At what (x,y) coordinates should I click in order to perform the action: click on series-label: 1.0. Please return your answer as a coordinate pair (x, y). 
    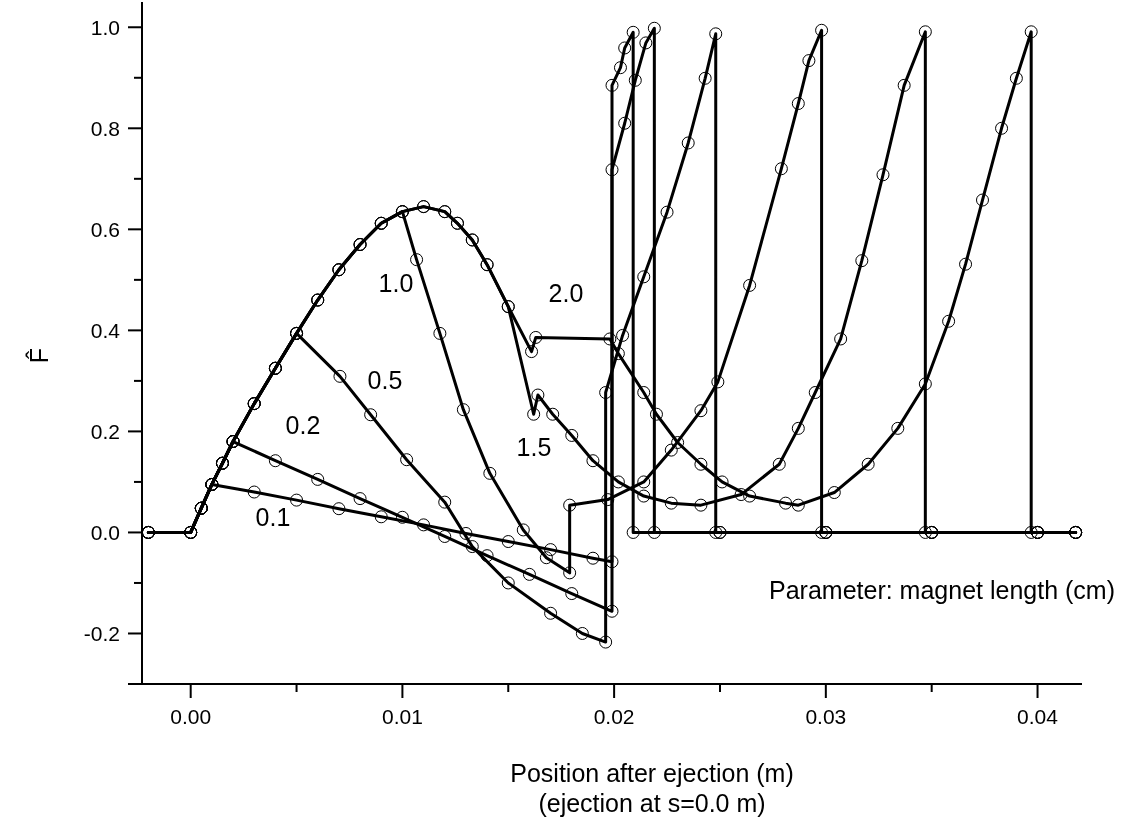
    Looking at the image, I should click on (396, 282).